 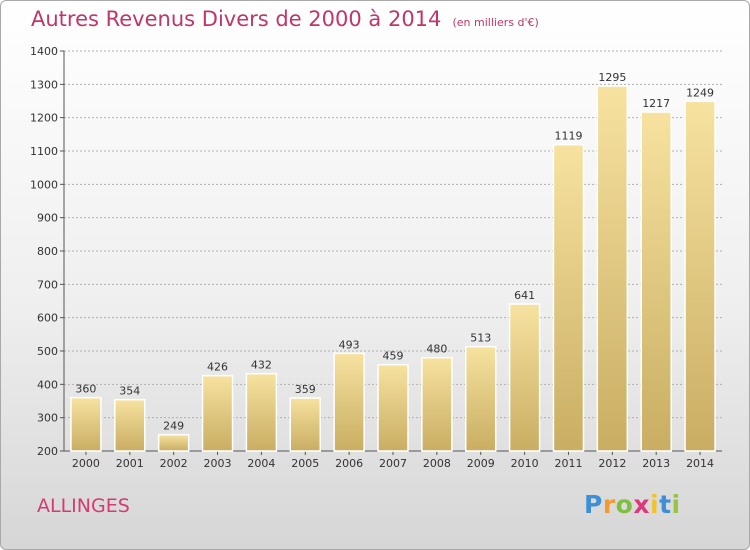 I want to click on value-label-2010: 641, so click(x=524, y=295).